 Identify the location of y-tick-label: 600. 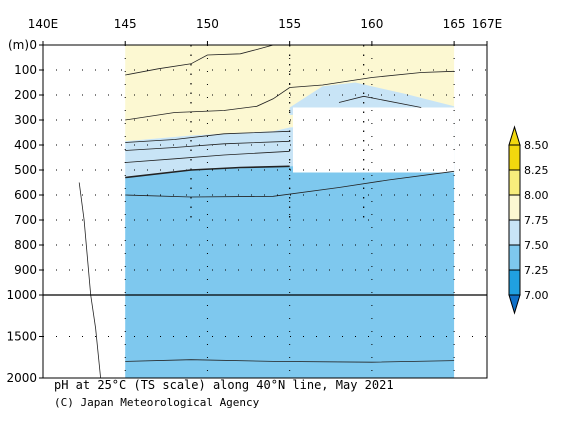
(25, 195).